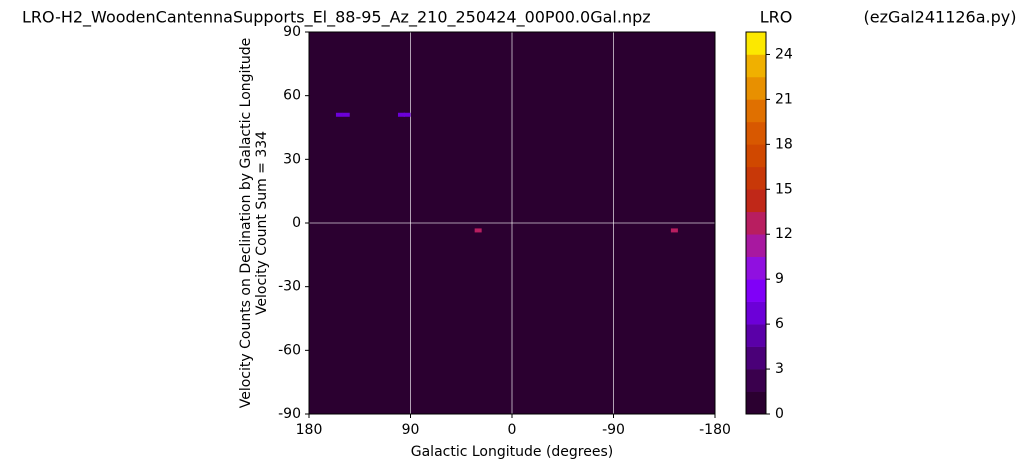 The width and height of the screenshot is (1024, 470). Describe the element at coordinates (779, 324) in the screenshot. I see `colorbar-tick-label: 6` at that location.